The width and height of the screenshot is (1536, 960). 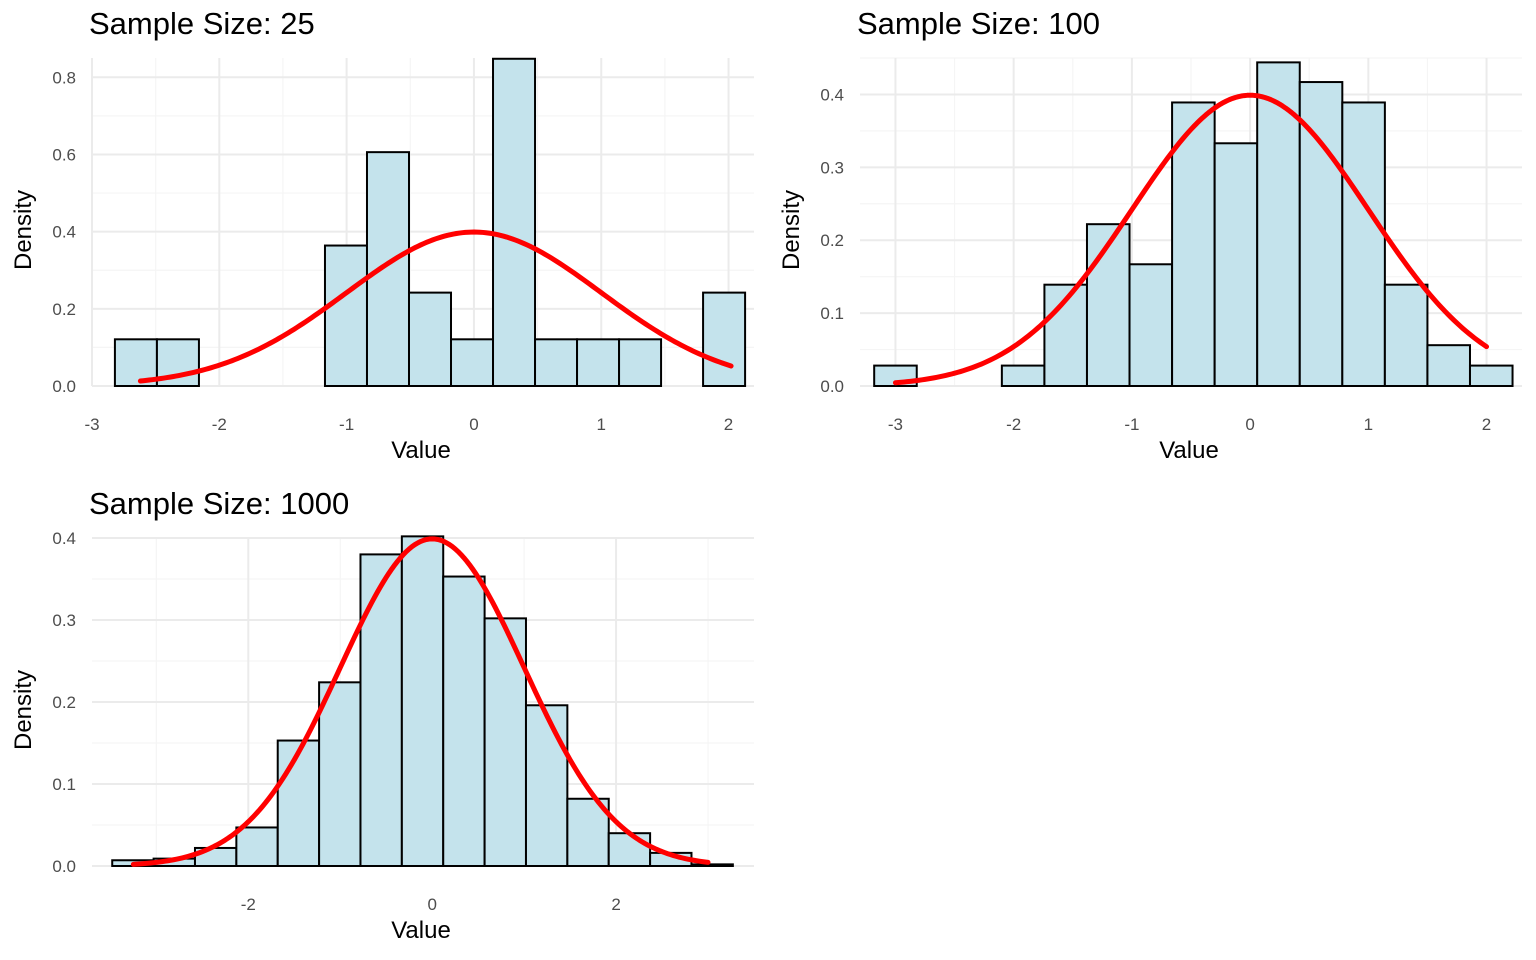 I want to click on y-tick-label: 0.8, so click(x=64, y=77).